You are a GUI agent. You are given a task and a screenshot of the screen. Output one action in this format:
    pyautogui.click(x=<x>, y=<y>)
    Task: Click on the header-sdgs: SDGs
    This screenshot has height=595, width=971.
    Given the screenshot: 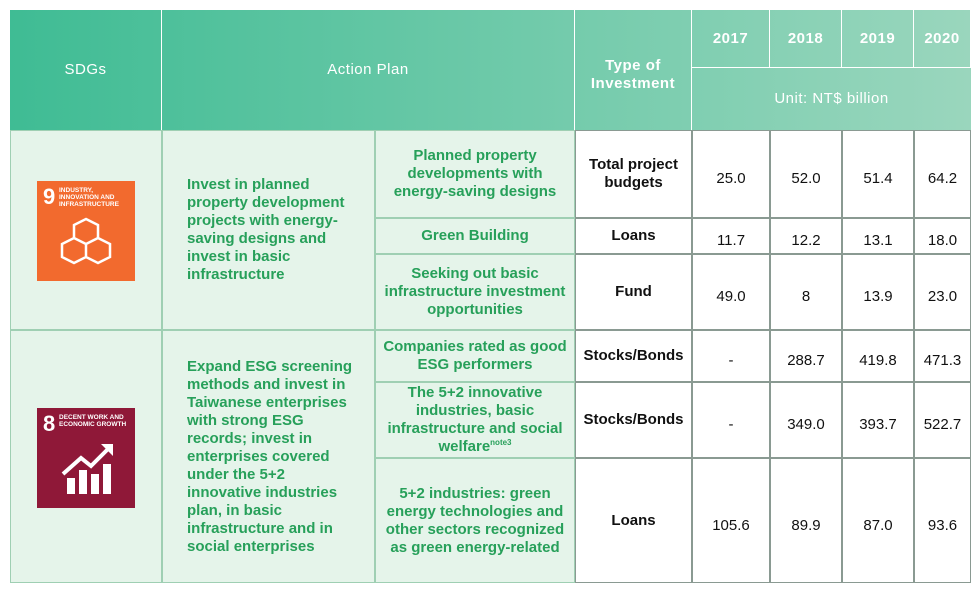 What is the action you would take?
    pyautogui.click(x=86, y=70)
    